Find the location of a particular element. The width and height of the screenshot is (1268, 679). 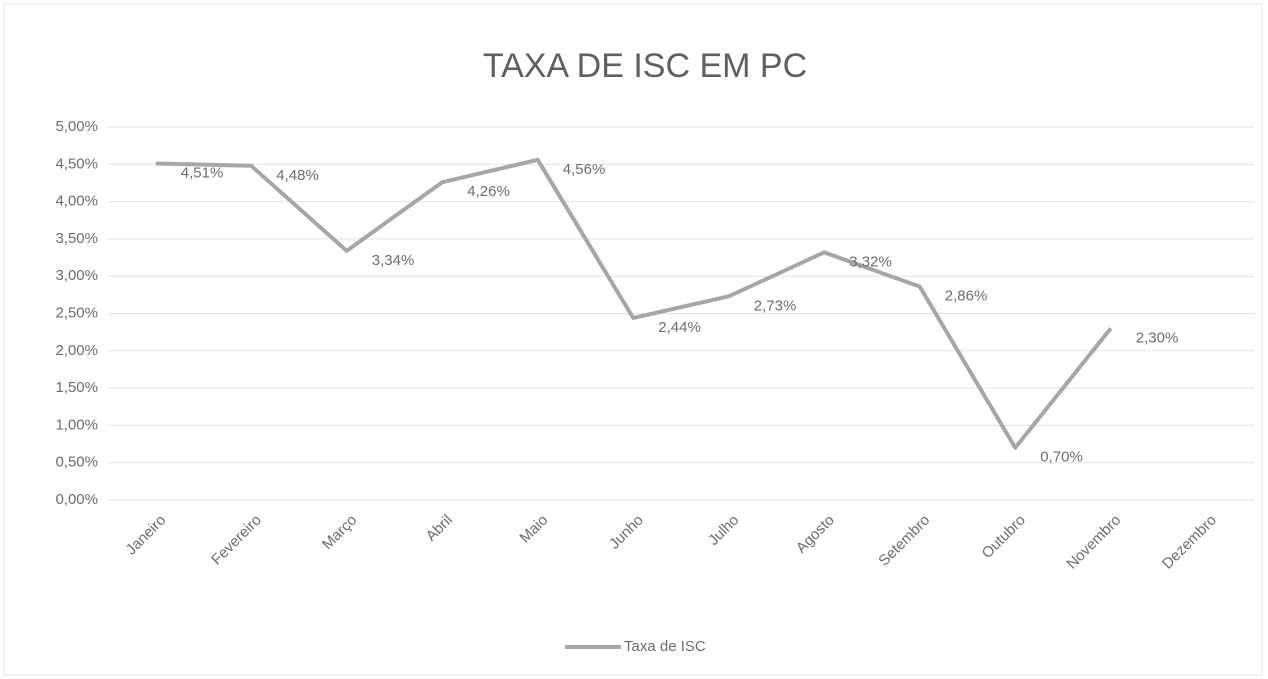

y-tick-label: 3,00% is located at coordinates (76, 275).